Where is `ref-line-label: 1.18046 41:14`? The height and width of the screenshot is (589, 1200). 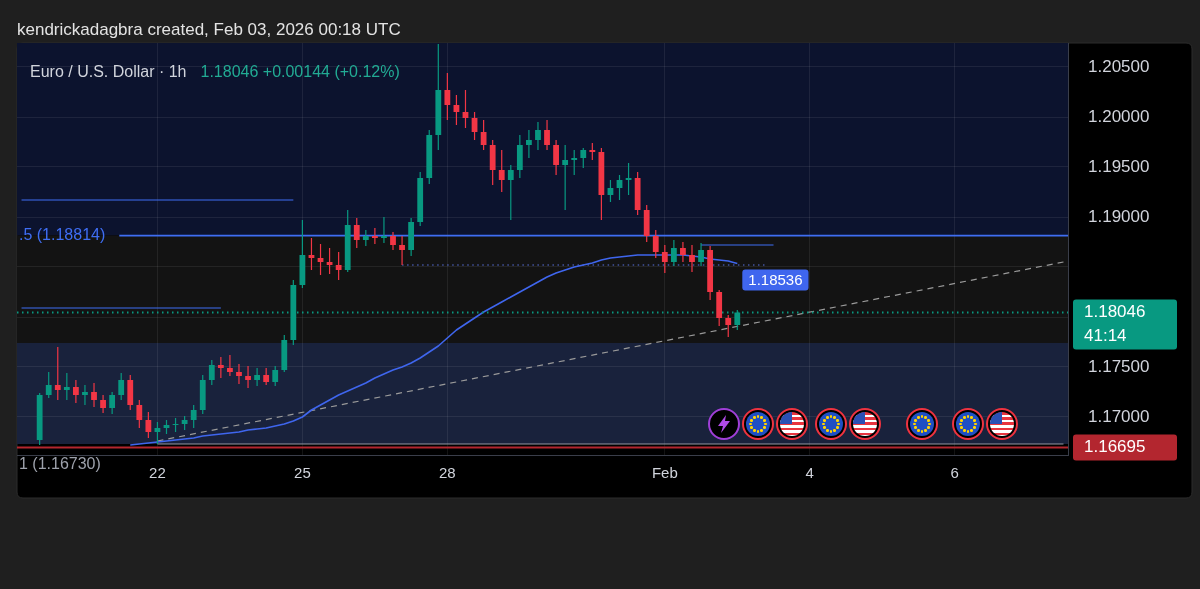
ref-line-label: 1.18046 41:14 is located at coordinates (1115, 324).